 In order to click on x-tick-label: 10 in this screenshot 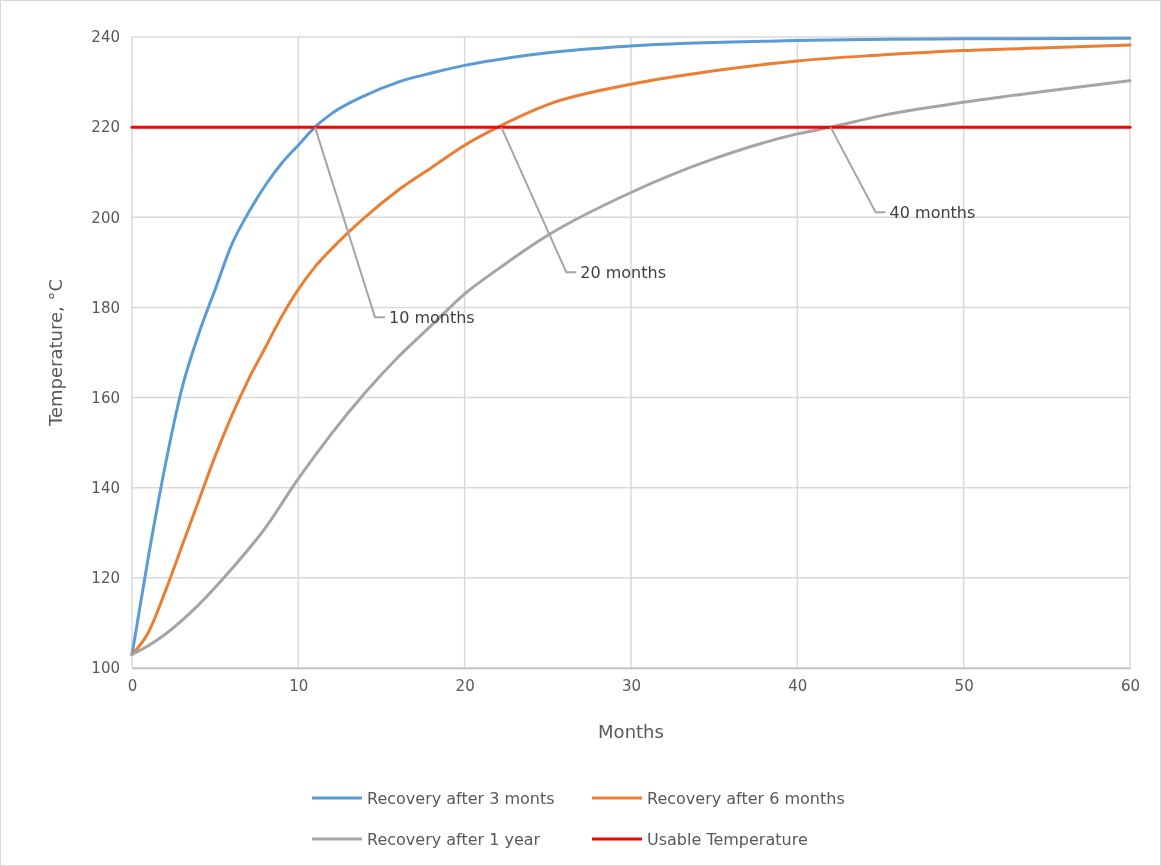, I will do `click(299, 685)`.